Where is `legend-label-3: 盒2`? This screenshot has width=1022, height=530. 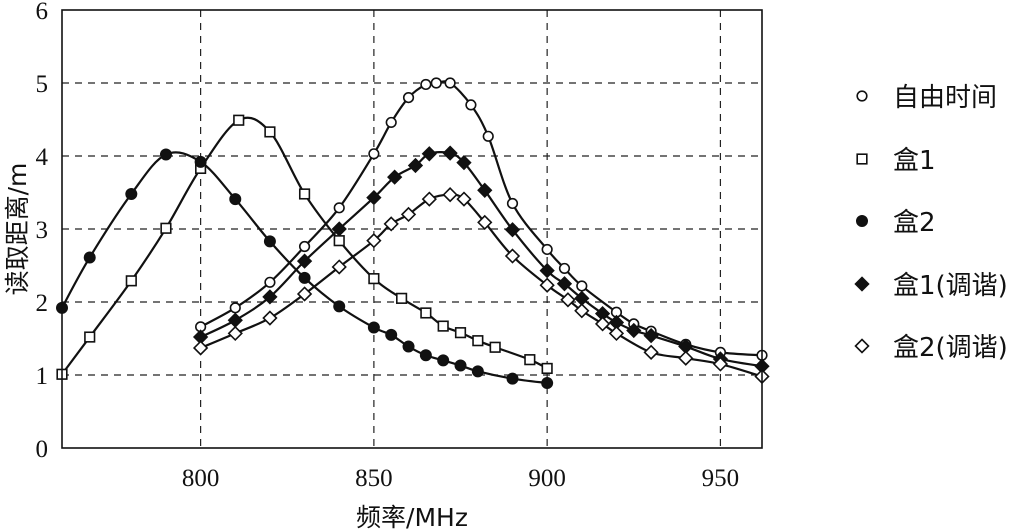
legend-label-3: 盒2 is located at coordinates (914, 223).